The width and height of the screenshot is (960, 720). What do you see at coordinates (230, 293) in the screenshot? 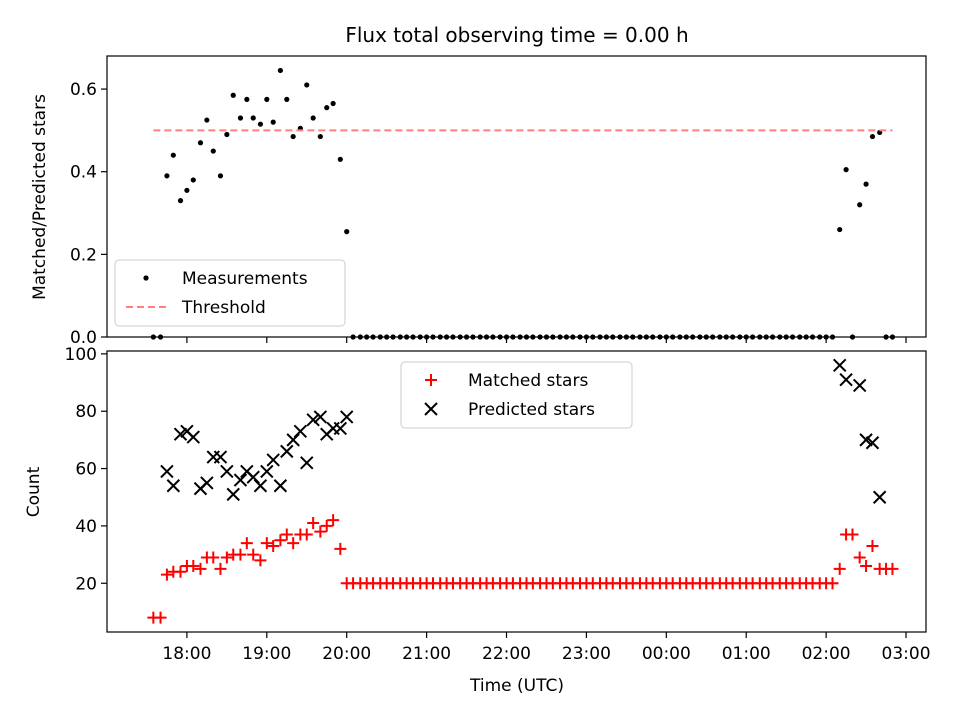
I see `top-legend-box` at bounding box center [230, 293].